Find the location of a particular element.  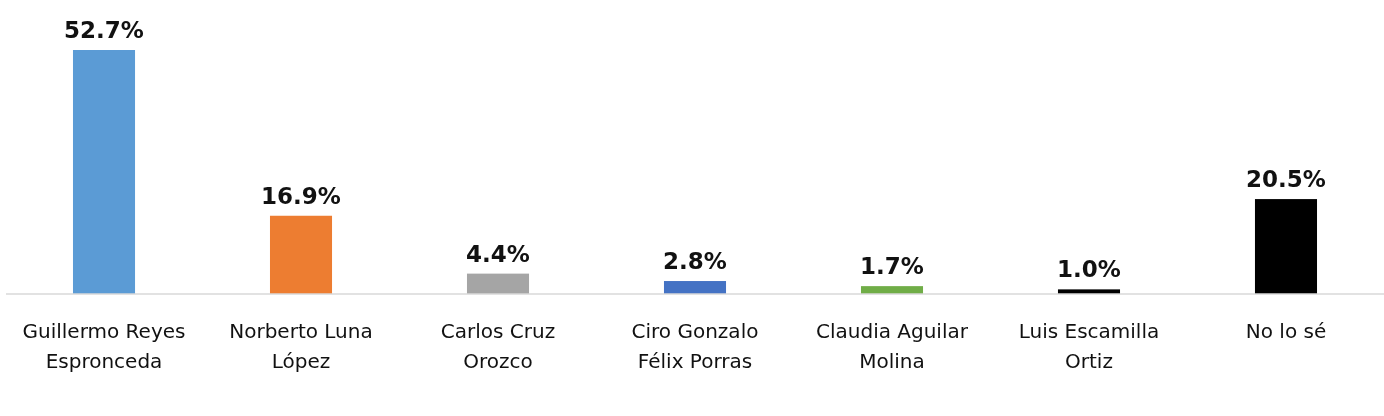

data-label: 1.7% is located at coordinates (892, 266).